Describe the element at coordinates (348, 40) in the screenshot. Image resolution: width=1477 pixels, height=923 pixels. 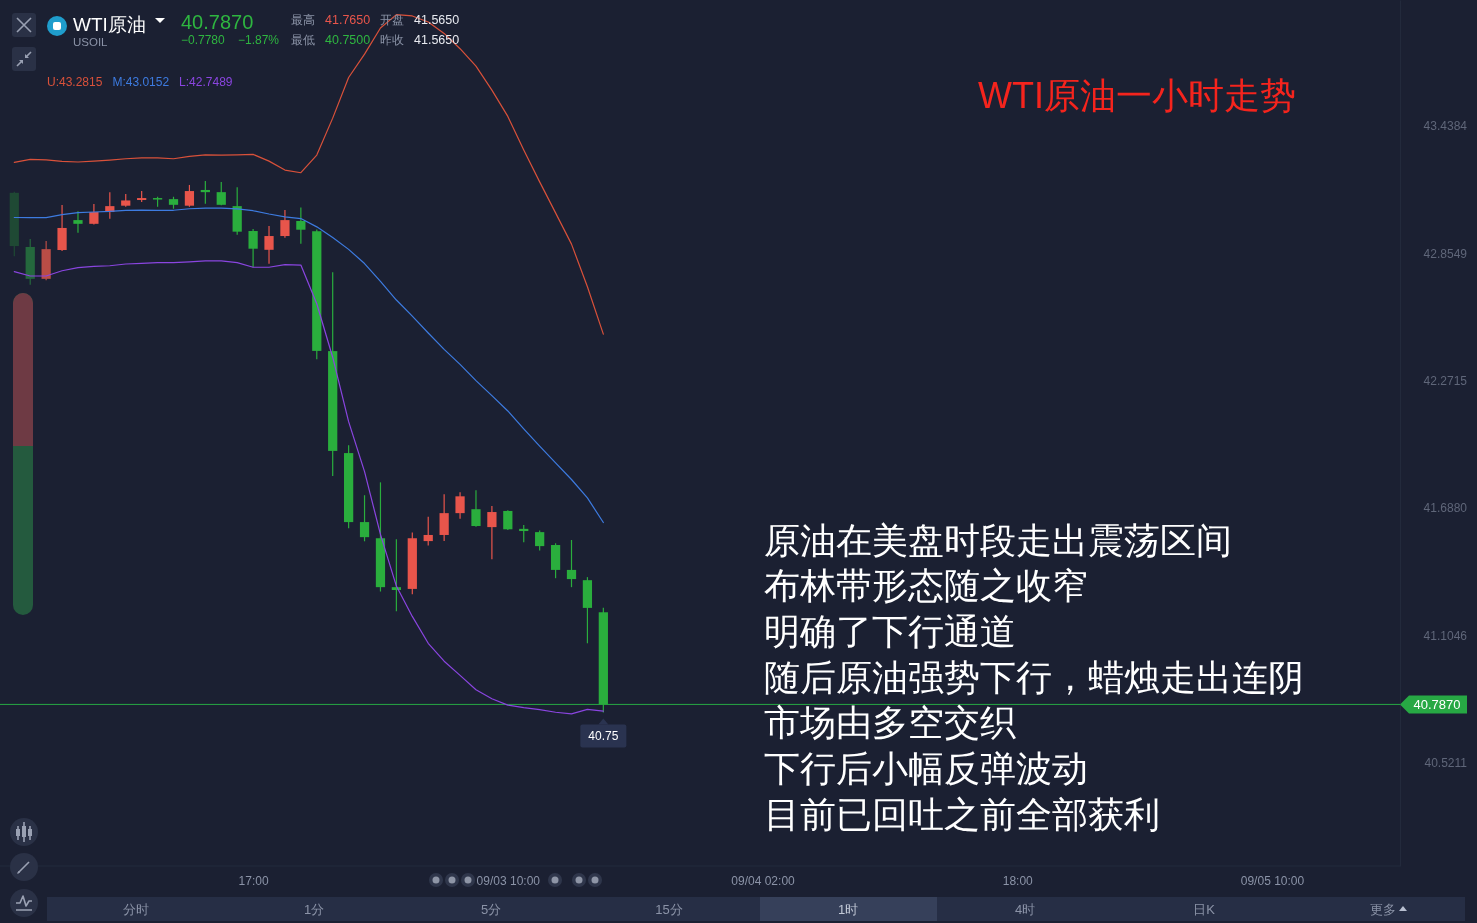
I see `annotation: 40.7500` at that location.